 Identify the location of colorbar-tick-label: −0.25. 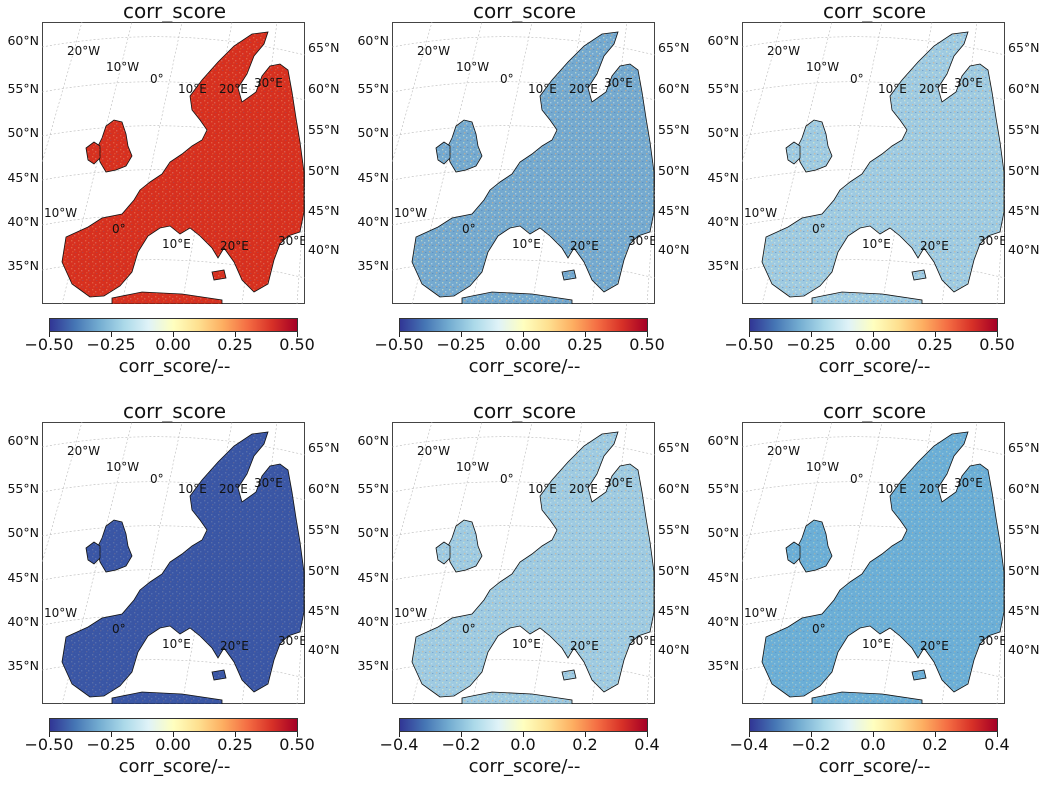
(111, 744).